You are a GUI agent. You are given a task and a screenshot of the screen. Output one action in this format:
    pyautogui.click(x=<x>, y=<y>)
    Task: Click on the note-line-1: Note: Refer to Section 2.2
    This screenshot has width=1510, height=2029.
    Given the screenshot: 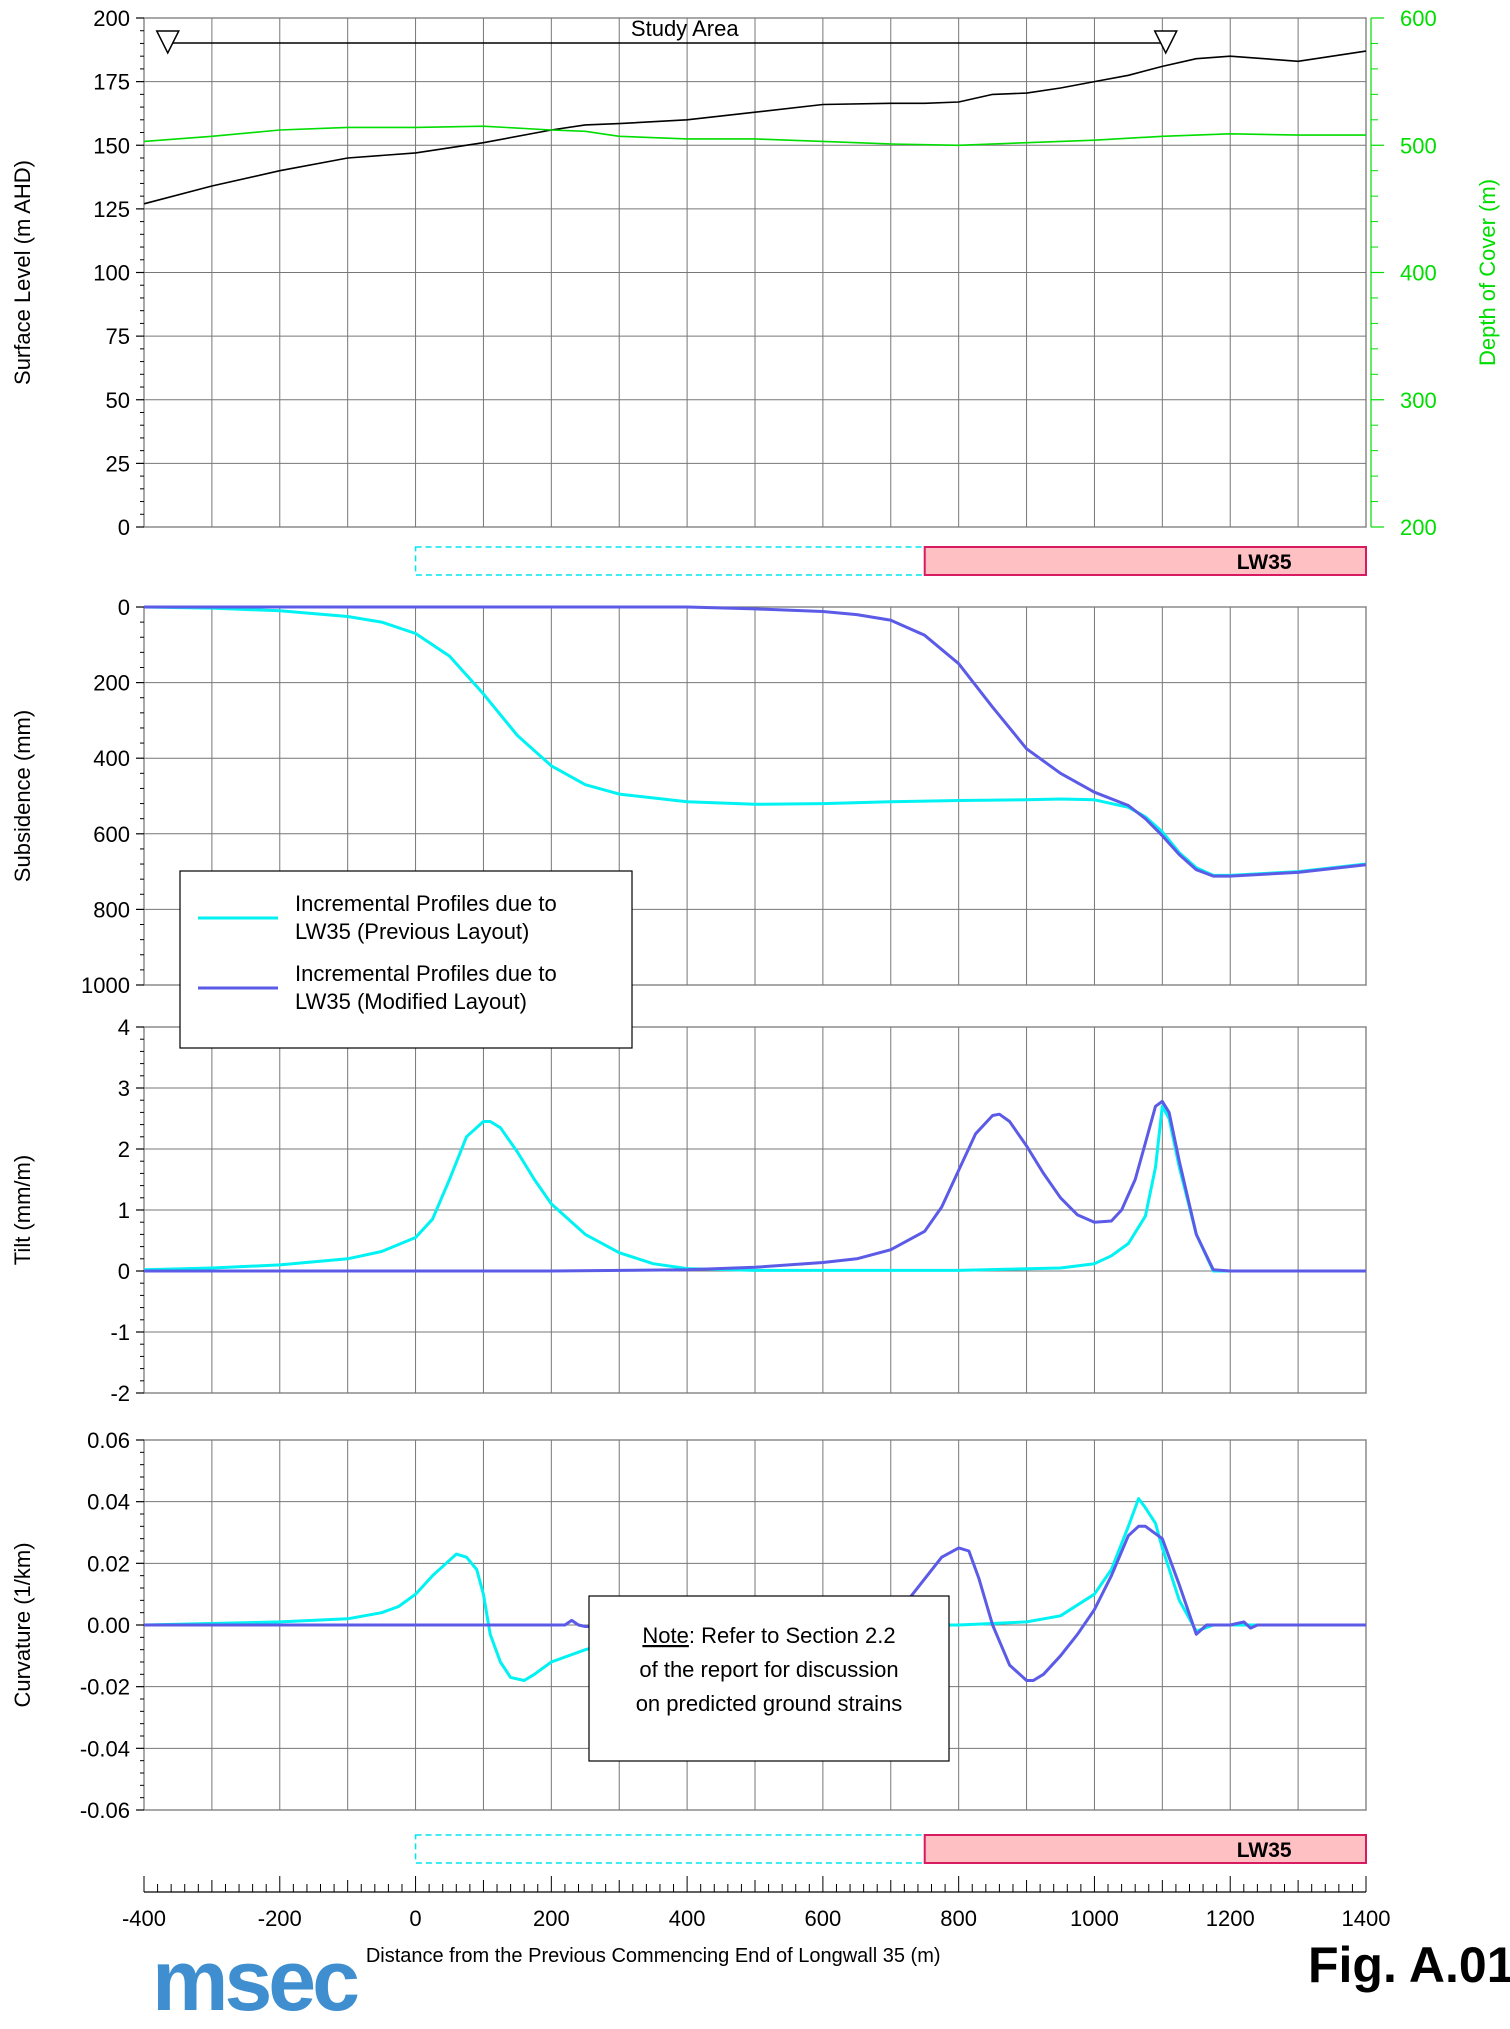 What is the action you would take?
    pyautogui.click(x=768, y=1635)
    